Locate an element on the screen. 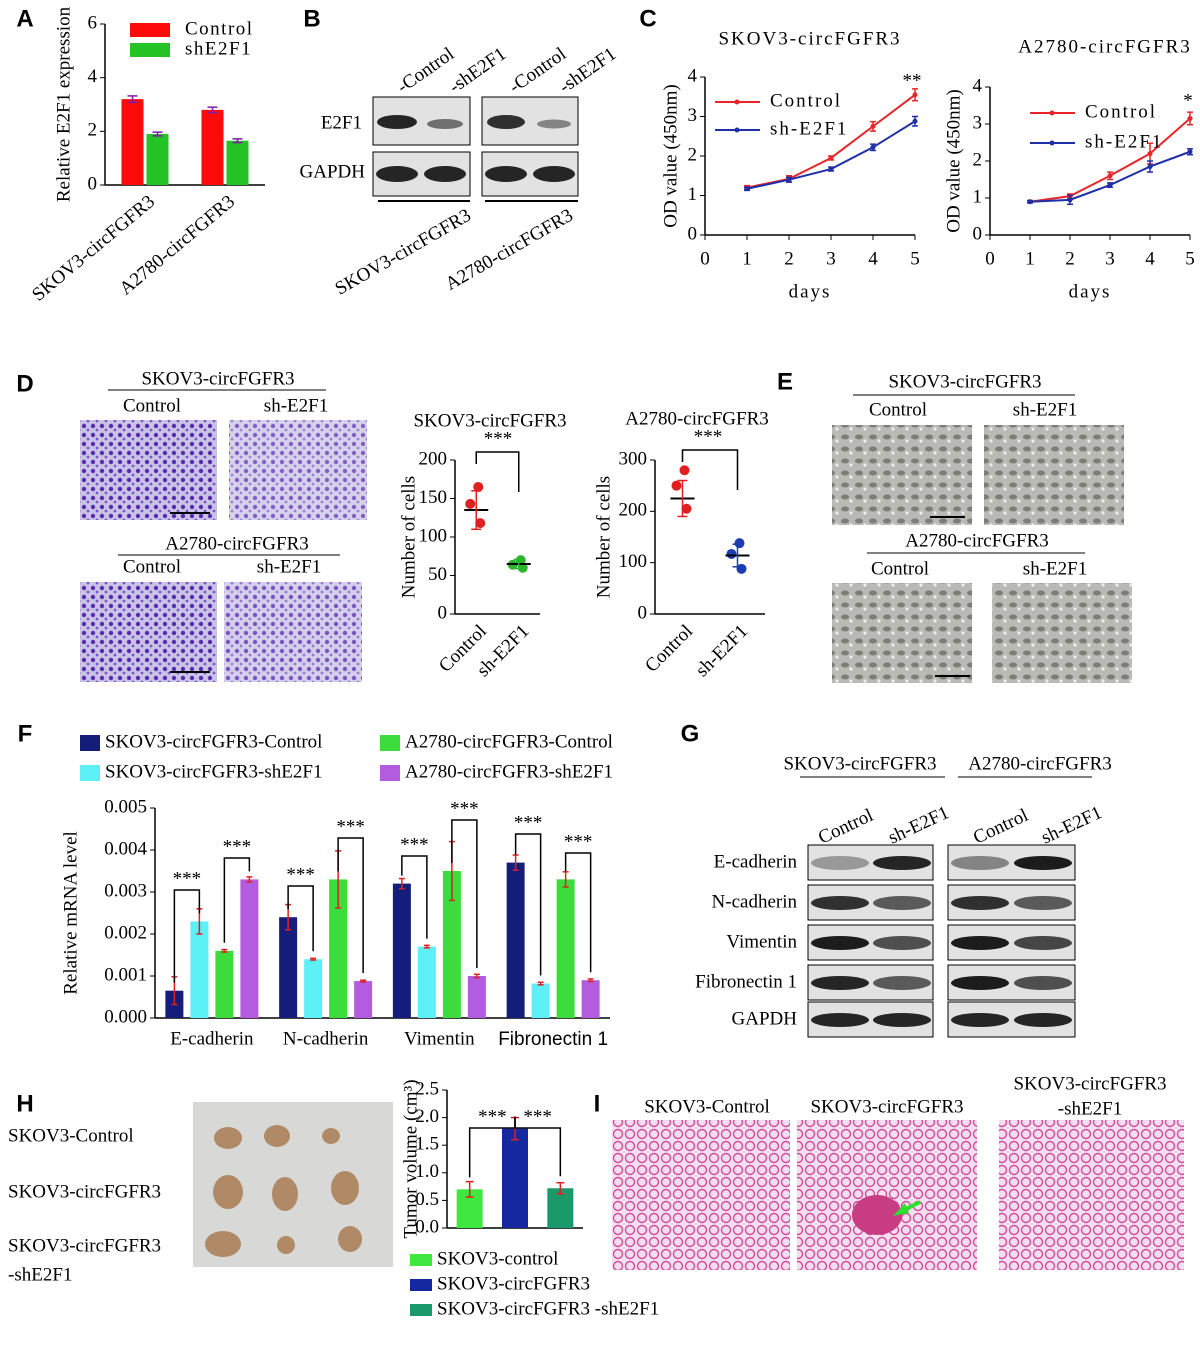 The image size is (1200, 1354). y-tick-label: 4 is located at coordinates (693, 75).